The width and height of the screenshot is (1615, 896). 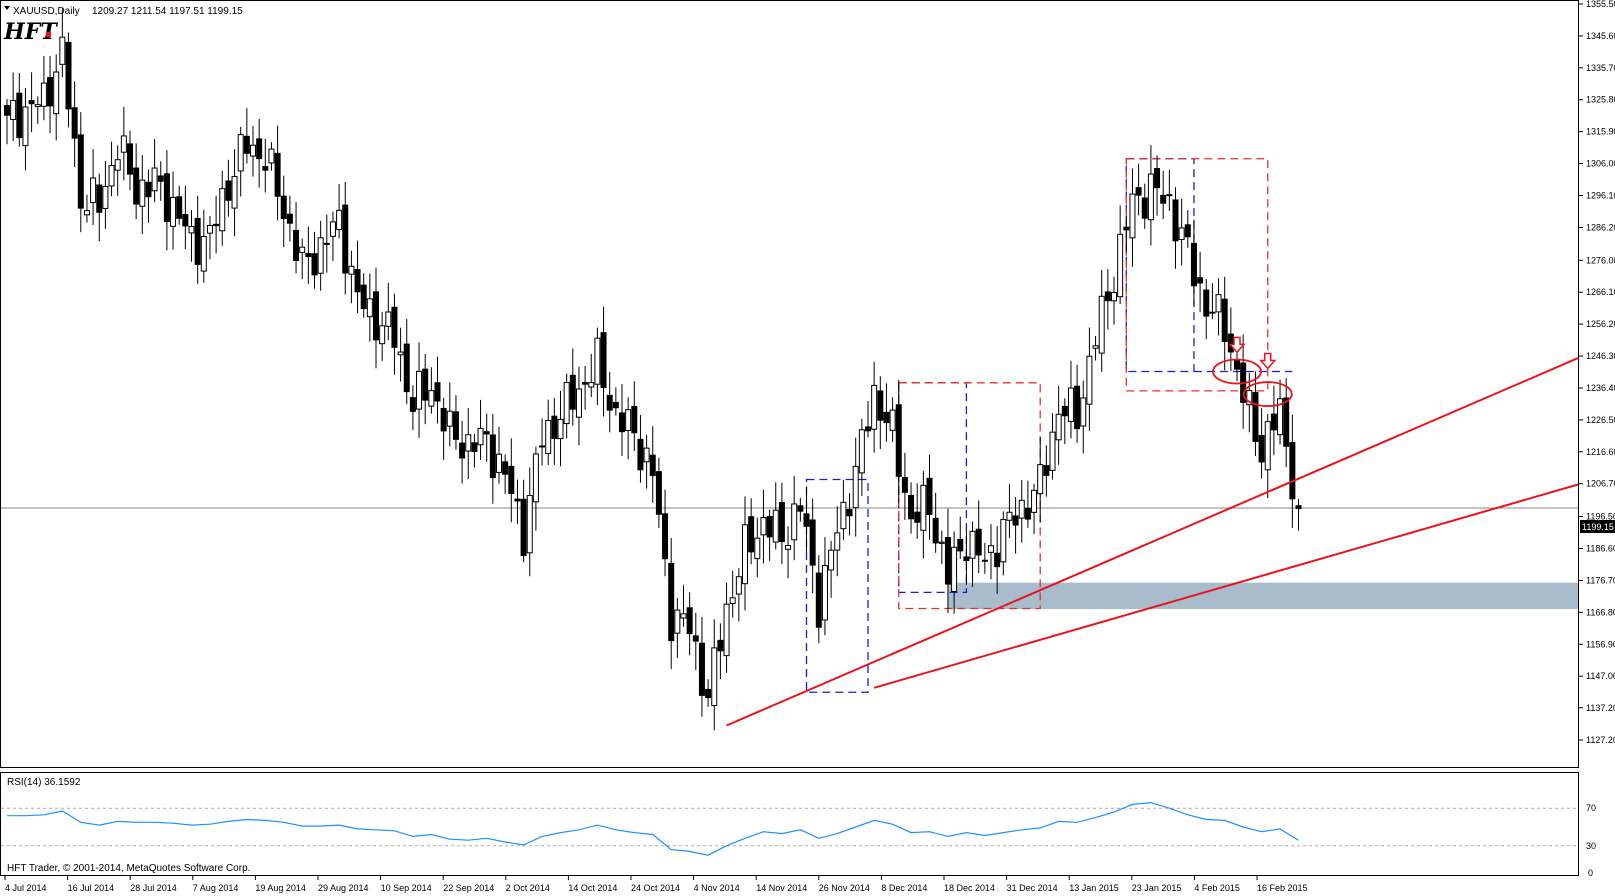 I want to click on date-label: 14 Nov 2014, so click(x=781, y=888).